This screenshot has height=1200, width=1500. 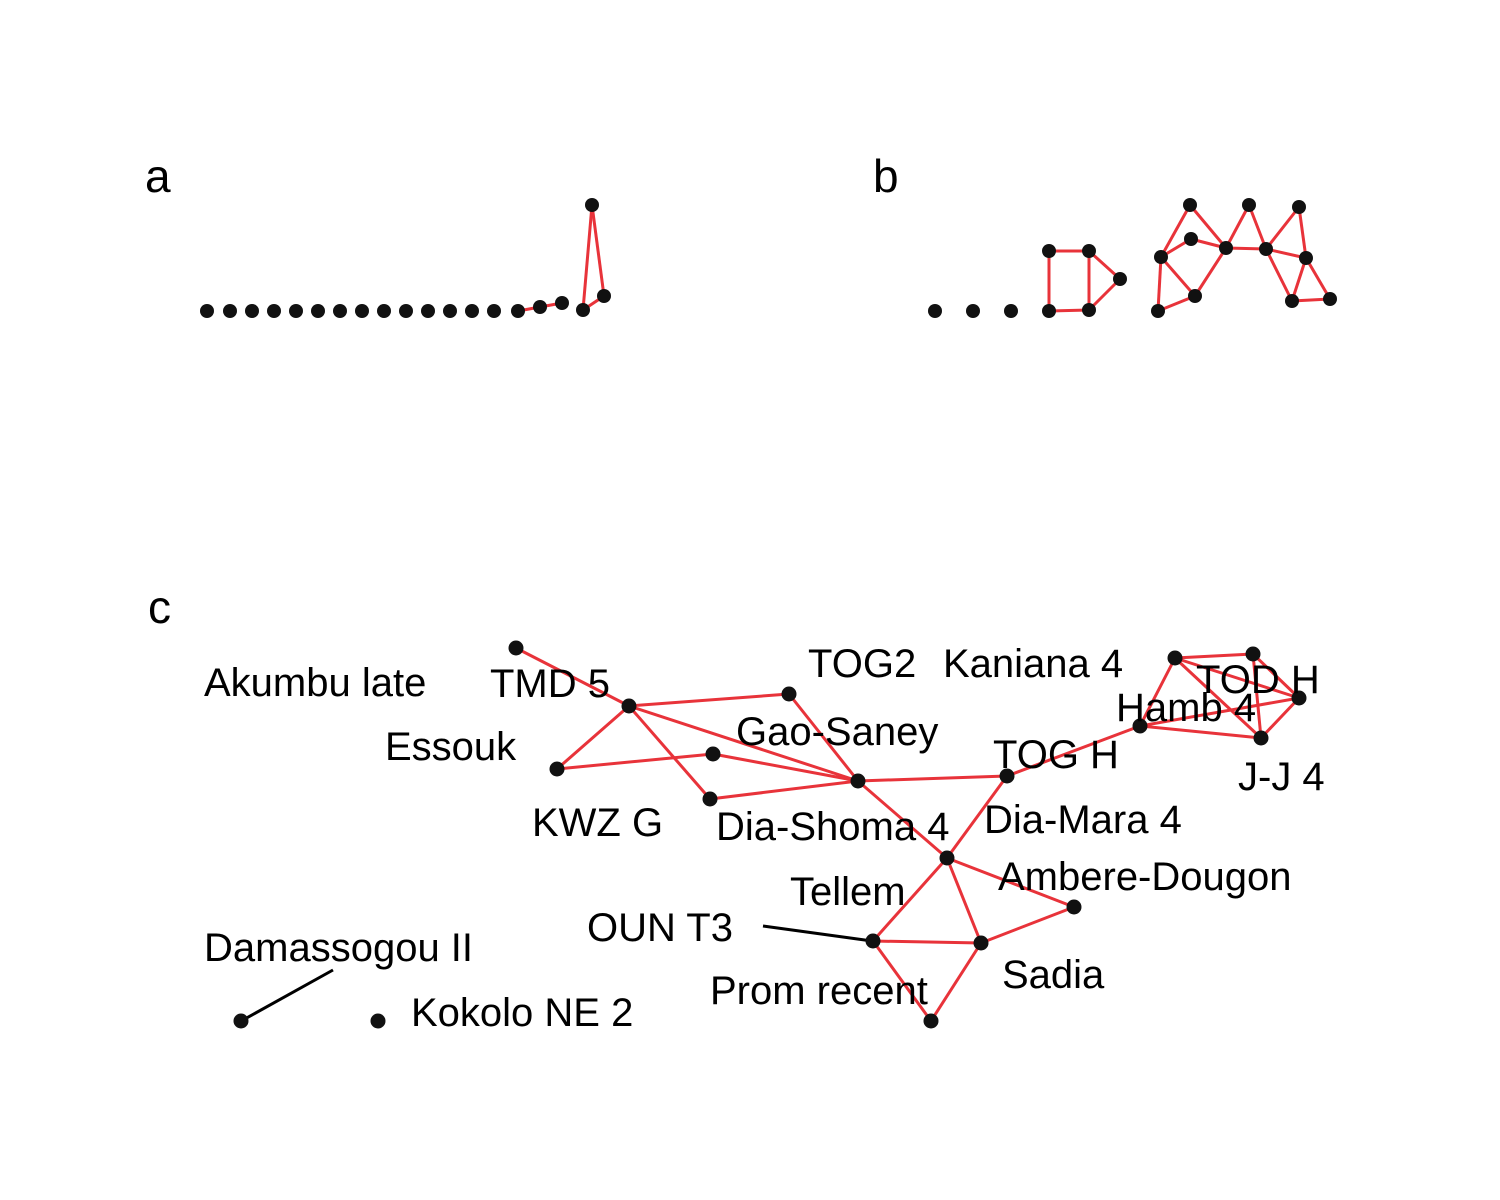 What do you see at coordinates (1266, 249) in the screenshot?
I see `node-b15` at bounding box center [1266, 249].